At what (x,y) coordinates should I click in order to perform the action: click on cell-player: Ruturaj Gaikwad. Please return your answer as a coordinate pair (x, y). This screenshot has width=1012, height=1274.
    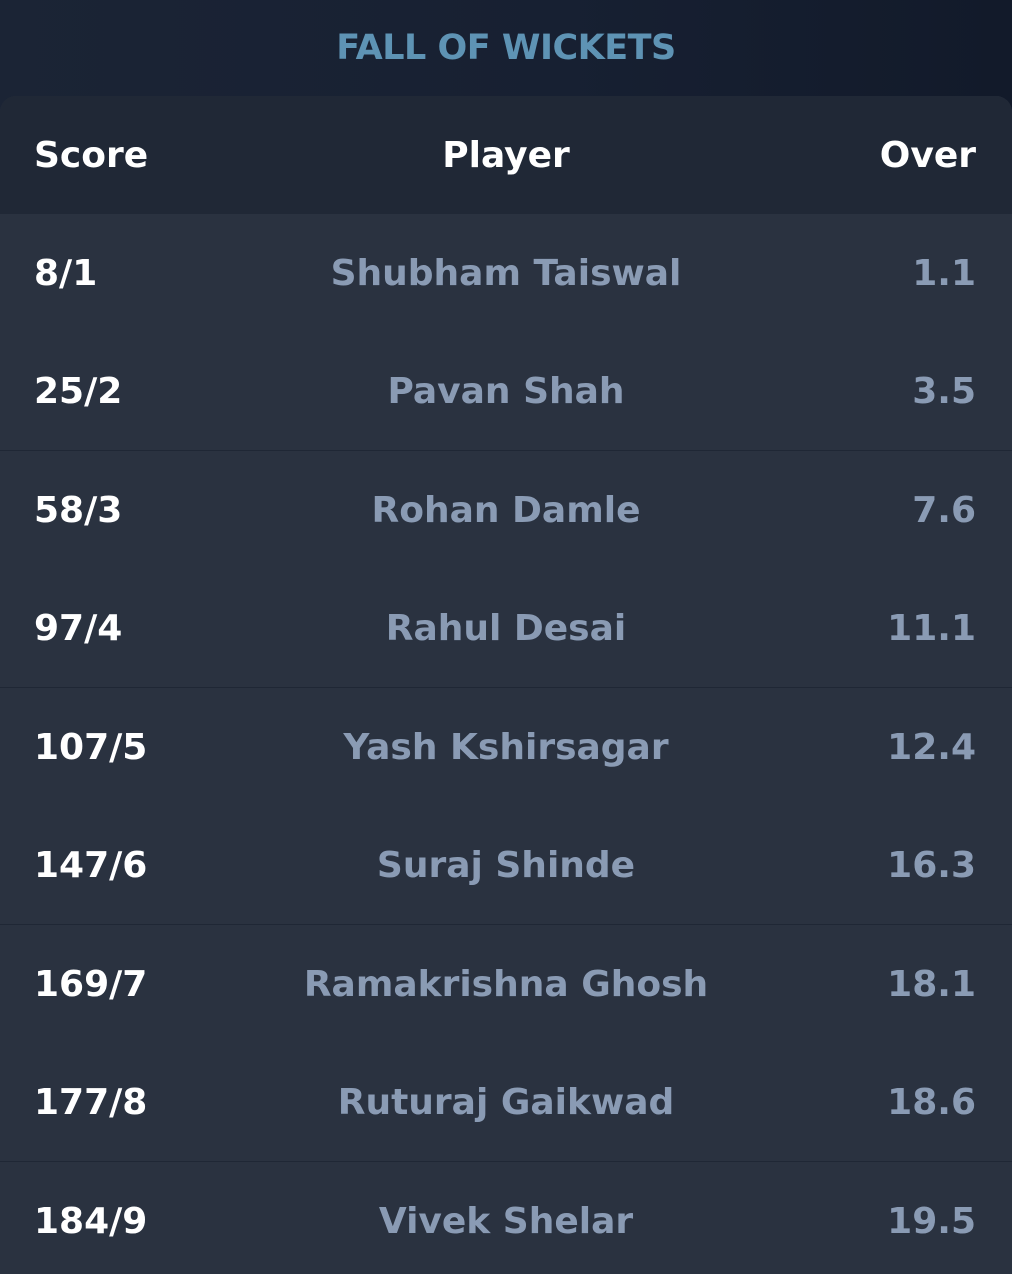
    Looking at the image, I should click on (506, 1102).